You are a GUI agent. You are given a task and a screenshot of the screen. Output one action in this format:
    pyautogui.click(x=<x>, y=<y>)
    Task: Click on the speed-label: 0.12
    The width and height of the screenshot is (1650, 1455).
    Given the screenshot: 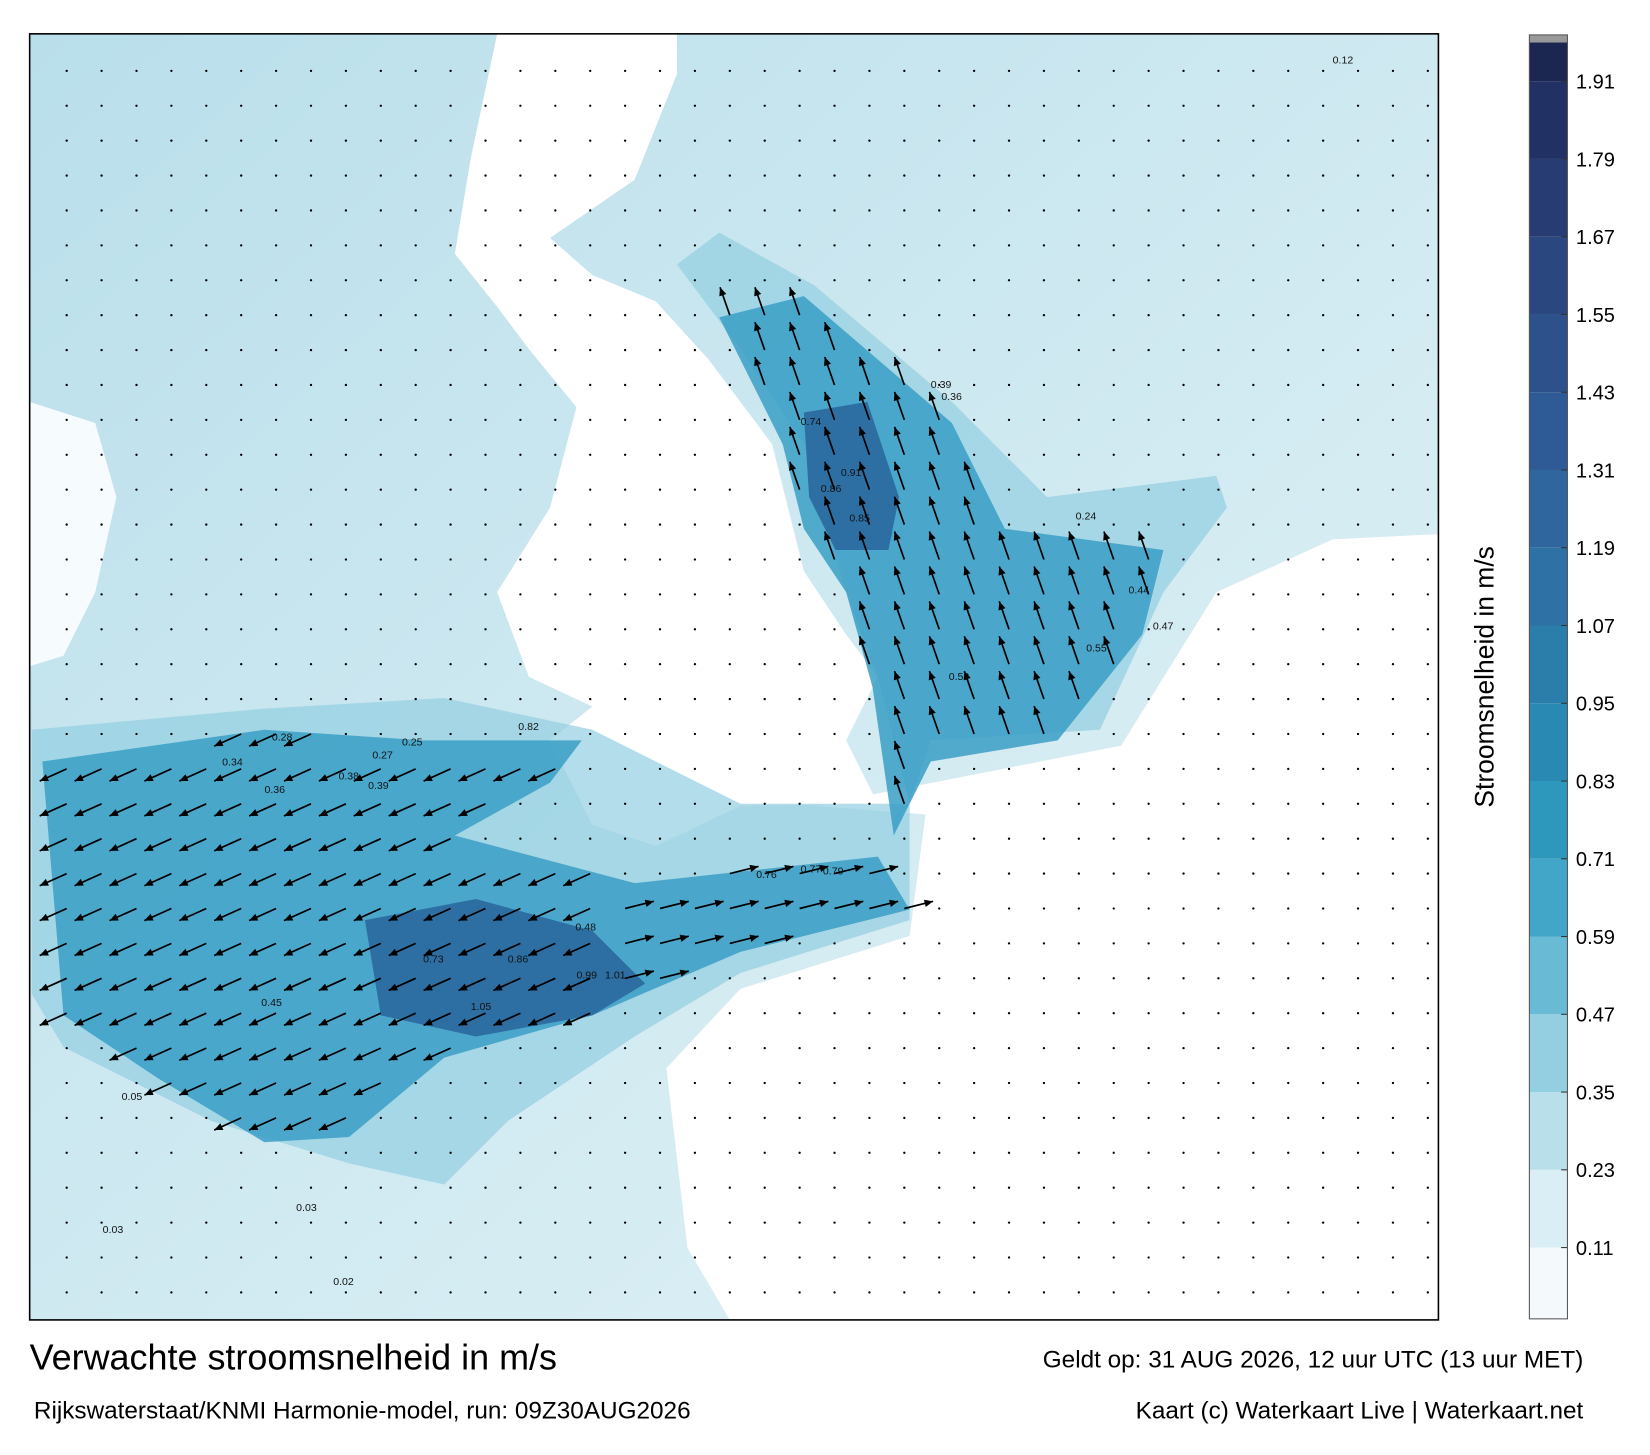 What is the action you would take?
    pyautogui.click(x=1343, y=60)
    